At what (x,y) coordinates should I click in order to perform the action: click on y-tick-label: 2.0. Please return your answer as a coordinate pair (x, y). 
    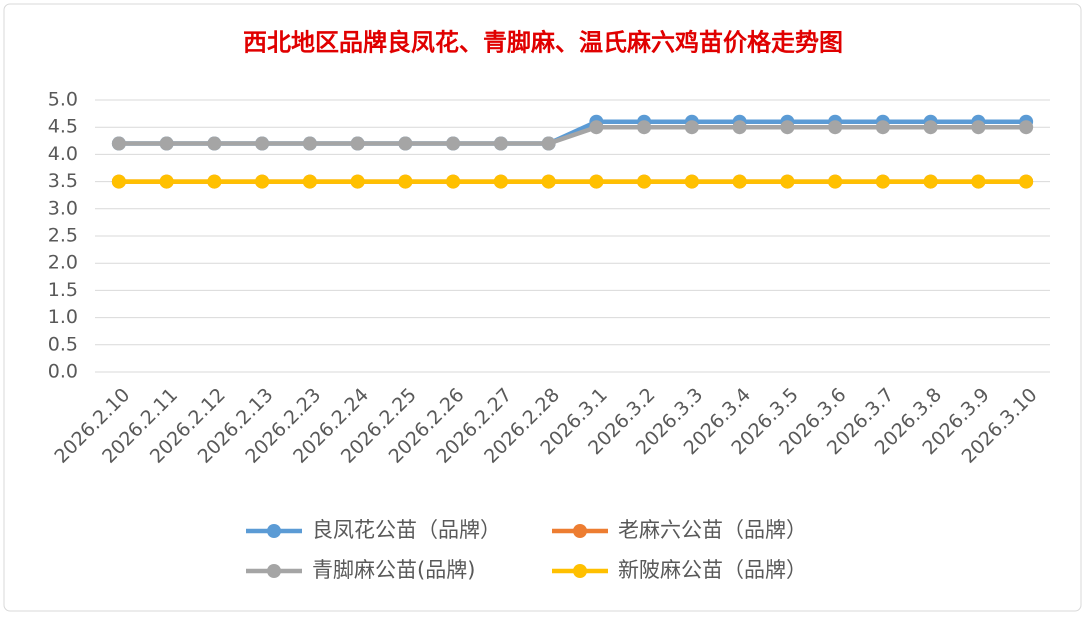
    Looking at the image, I should click on (63, 263).